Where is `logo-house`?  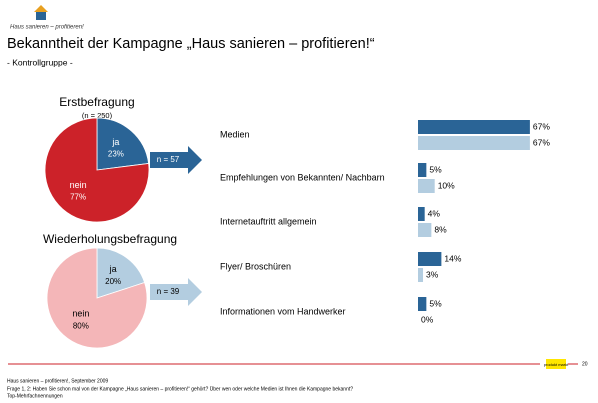
logo-house is located at coordinates (41, 16).